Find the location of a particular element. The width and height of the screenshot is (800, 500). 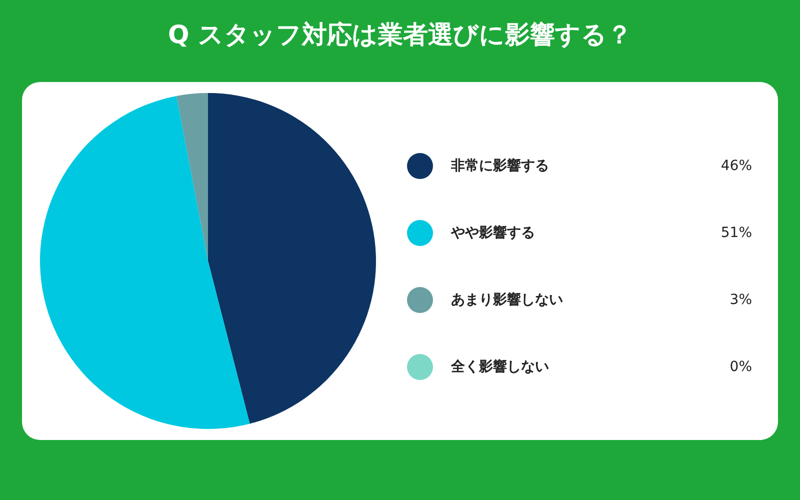

legend-label: 全く影響しない is located at coordinates (500, 367).